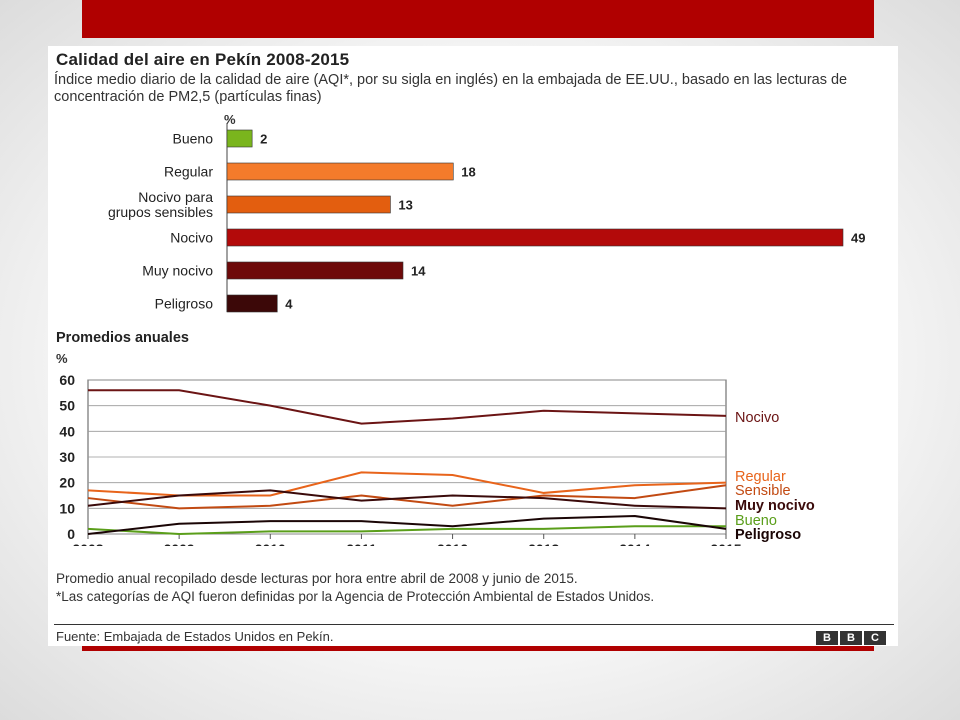 This screenshot has width=960, height=720. Describe the element at coordinates (193, 139) in the screenshot. I see `bar-category-label: Bueno` at that location.